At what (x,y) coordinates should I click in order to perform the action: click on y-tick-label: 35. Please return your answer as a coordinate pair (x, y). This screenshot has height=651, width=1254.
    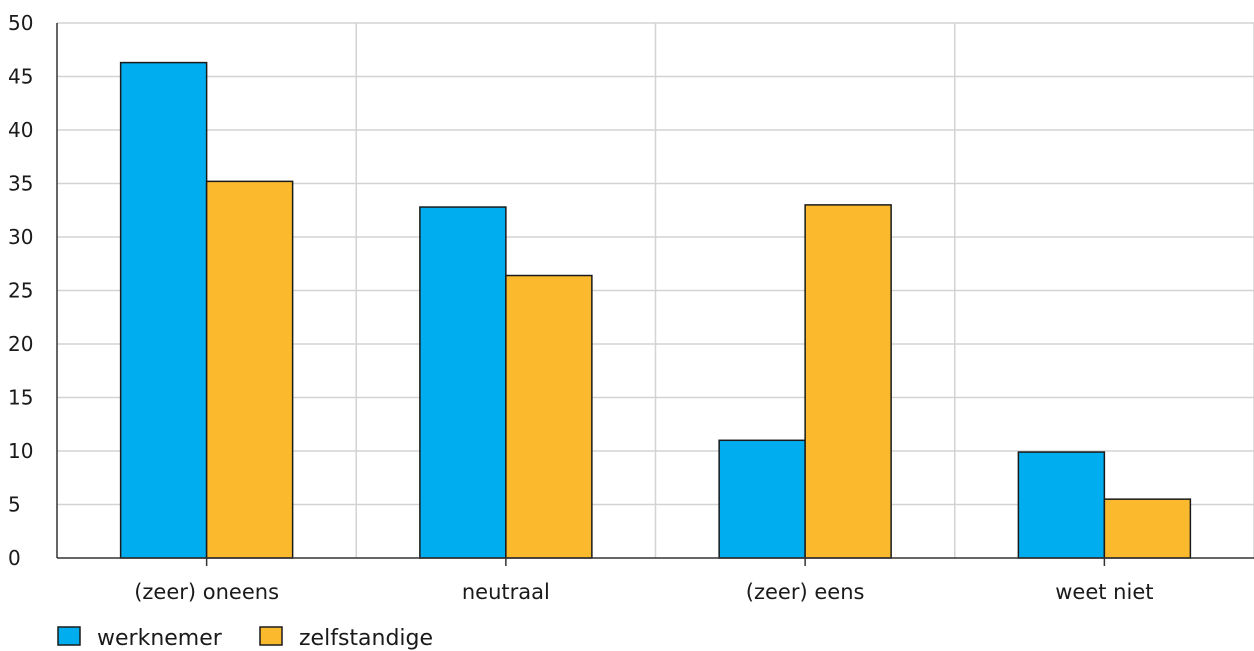
    Looking at the image, I should click on (20, 184).